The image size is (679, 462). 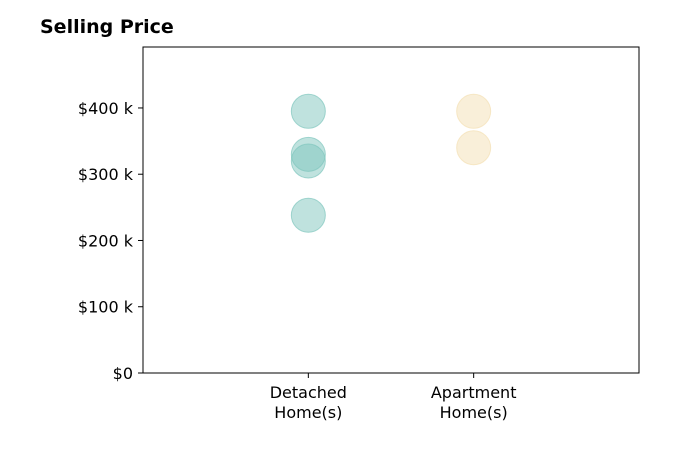 What do you see at coordinates (106, 174) in the screenshot?
I see `y-tick-label: $300 k` at bounding box center [106, 174].